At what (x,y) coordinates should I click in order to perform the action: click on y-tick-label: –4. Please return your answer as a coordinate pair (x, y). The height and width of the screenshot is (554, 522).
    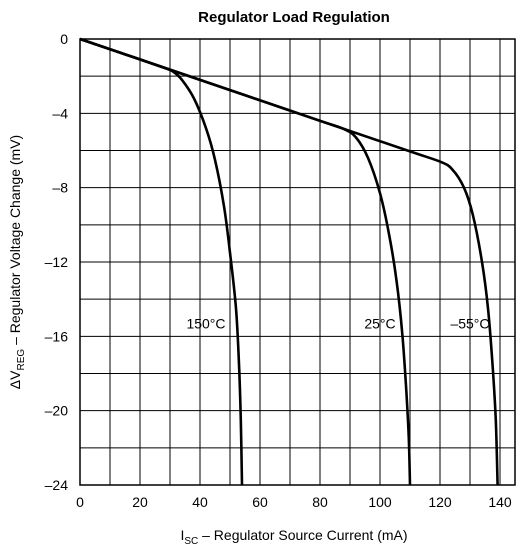
    Looking at the image, I should click on (60, 113).